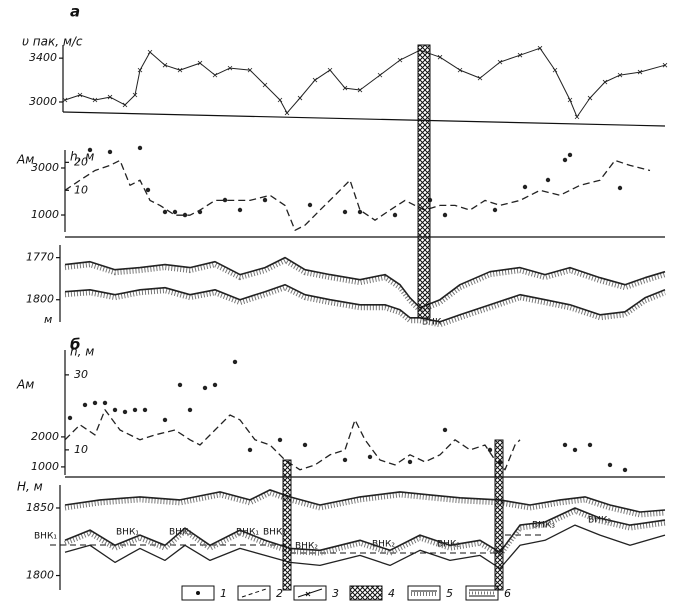 This screenshot has width=685, height=616. What do you see at coordinates (346, 593) in the screenshot?
I see `legend: 1 2 3 4 5 6` at bounding box center [346, 593].